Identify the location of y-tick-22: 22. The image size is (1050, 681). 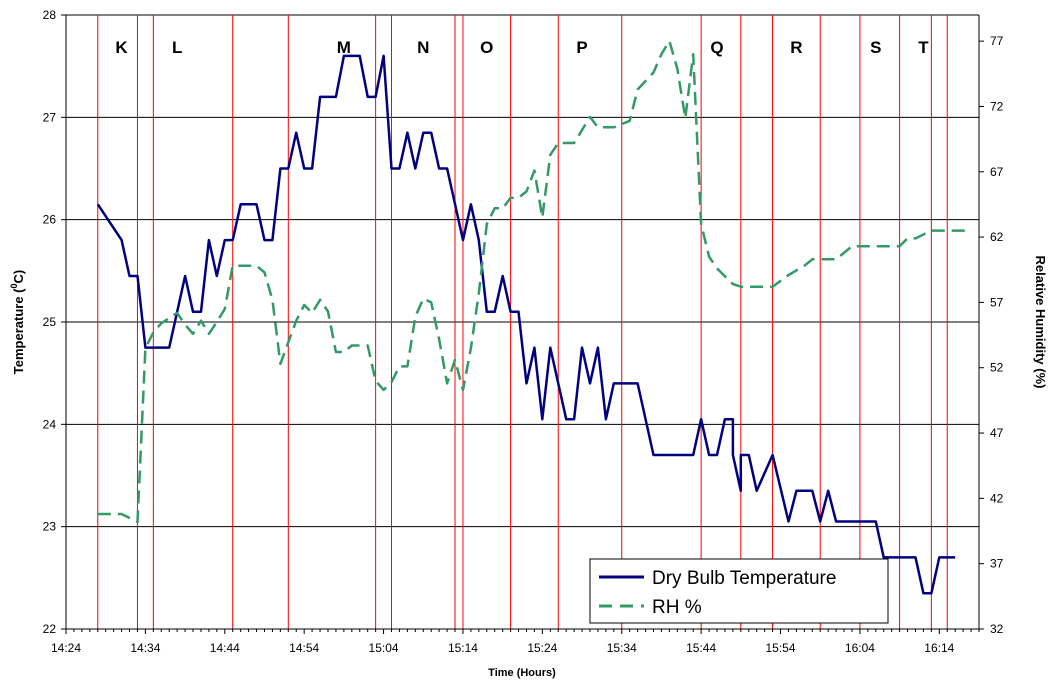
(50, 629).